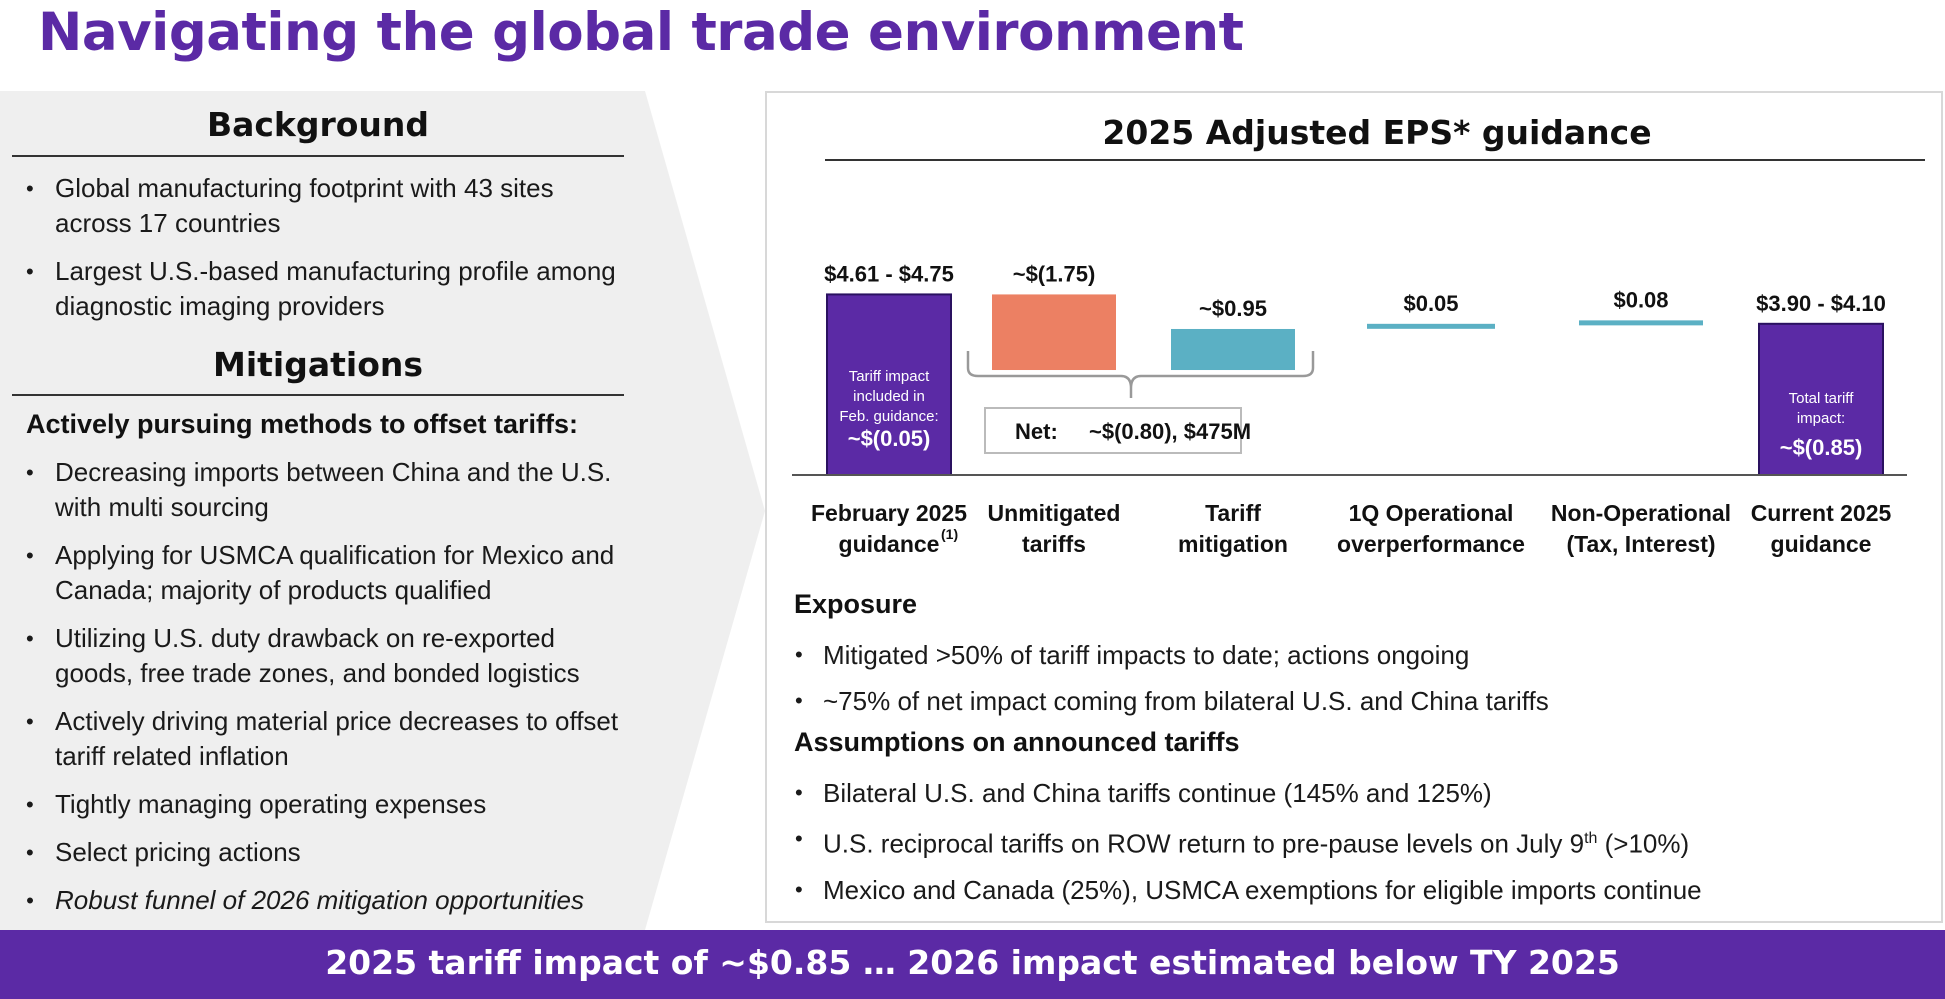 Image resolution: width=1945 pixels, height=999 pixels. What do you see at coordinates (1054, 273) in the screenshot?
I see `data-label: ~$(1.75)` at bounding box center [1054, 273].